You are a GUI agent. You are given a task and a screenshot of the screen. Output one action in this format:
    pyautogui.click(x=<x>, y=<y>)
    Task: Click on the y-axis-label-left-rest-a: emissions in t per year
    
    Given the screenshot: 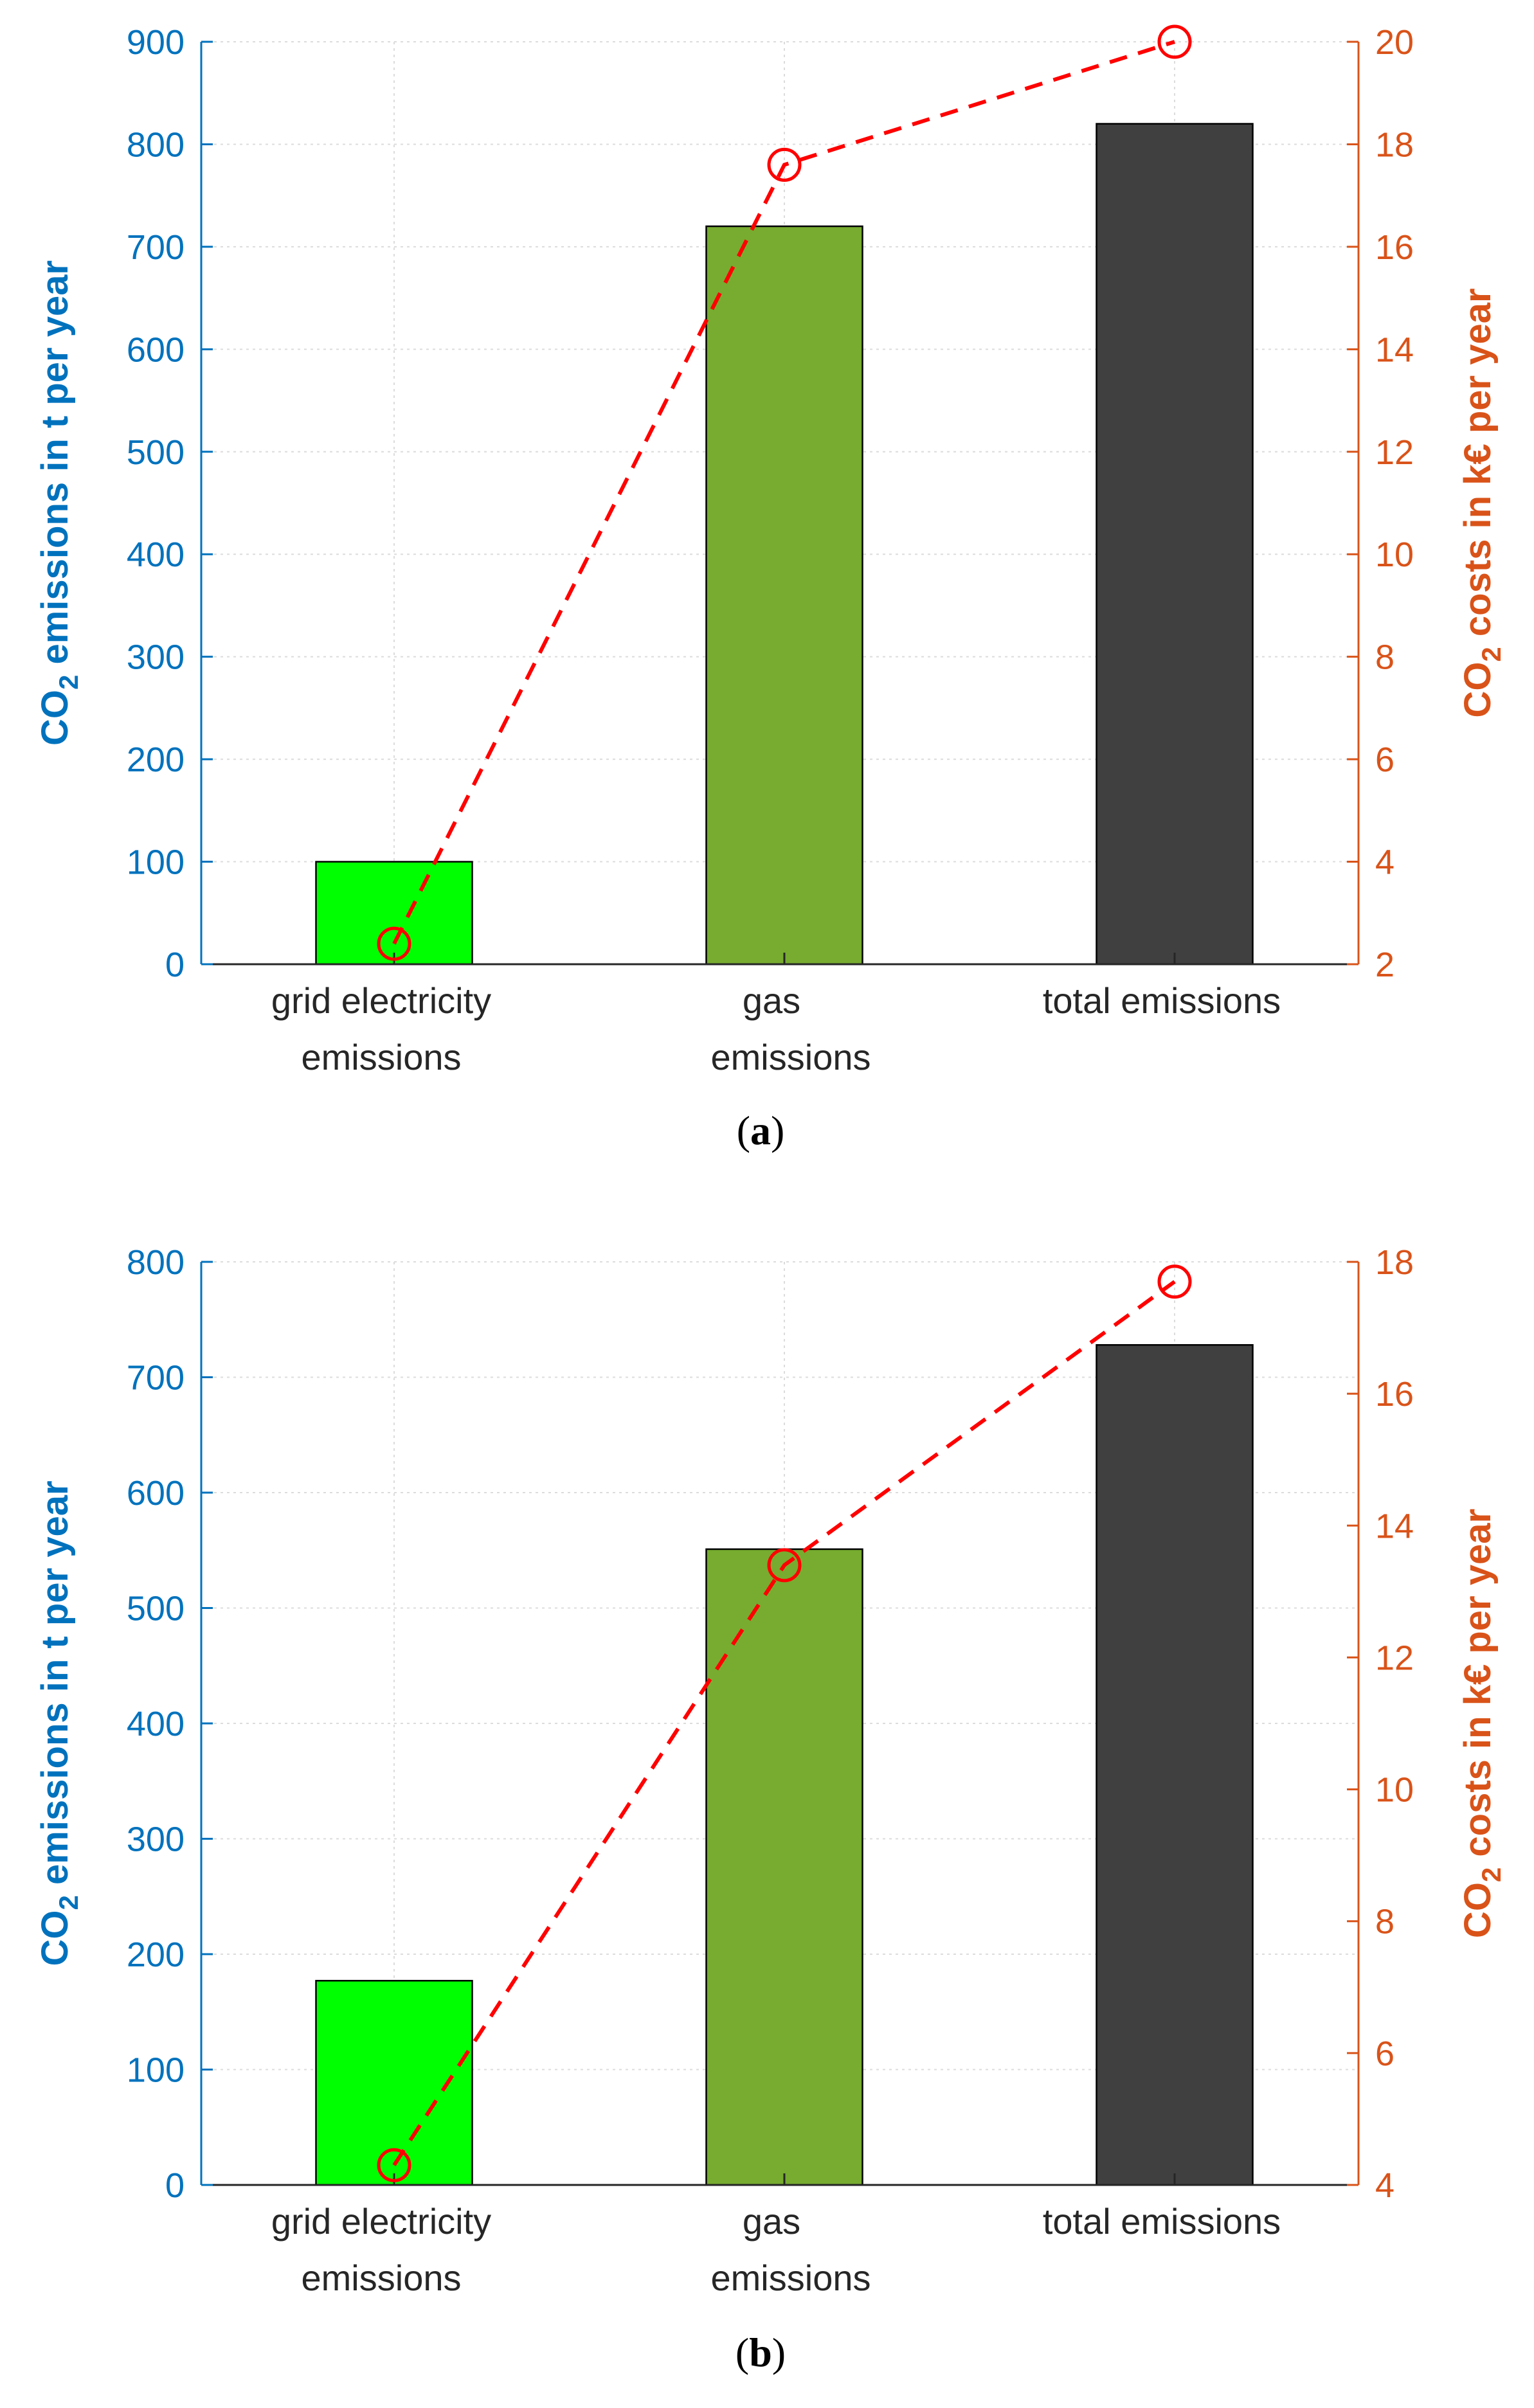 What is the action you would take?
    pyautogui.click(x=55, y=467)
    